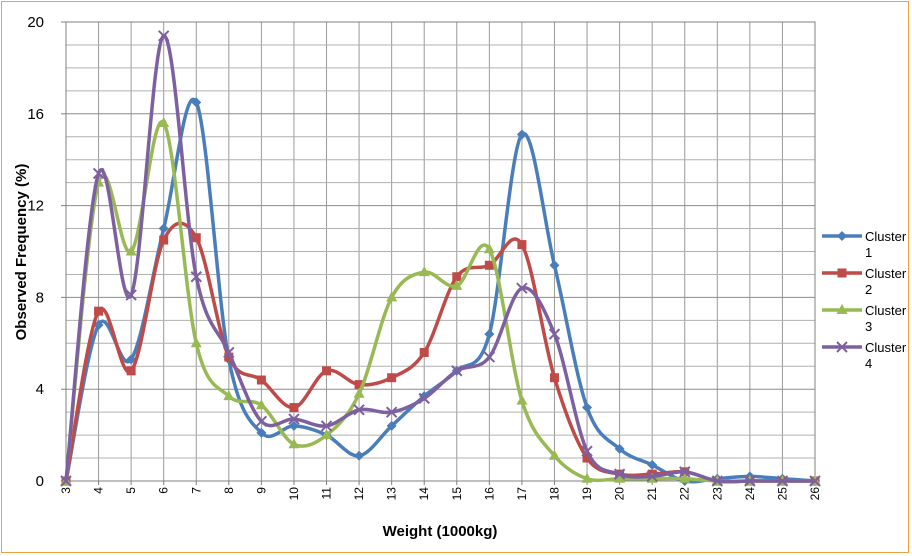 Image resolution: width=912 pixels, height=556 pixels. Describe the element at coordinates (294, 494) in the screenshot. I see `x-tick-label: 10` at that location.